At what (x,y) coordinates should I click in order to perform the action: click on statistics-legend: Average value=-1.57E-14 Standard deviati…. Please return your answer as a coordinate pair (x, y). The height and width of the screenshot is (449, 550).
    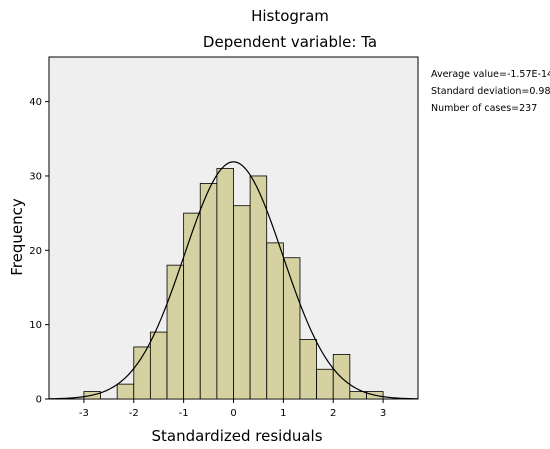
    Looking at the image, I should click on (490, 91).